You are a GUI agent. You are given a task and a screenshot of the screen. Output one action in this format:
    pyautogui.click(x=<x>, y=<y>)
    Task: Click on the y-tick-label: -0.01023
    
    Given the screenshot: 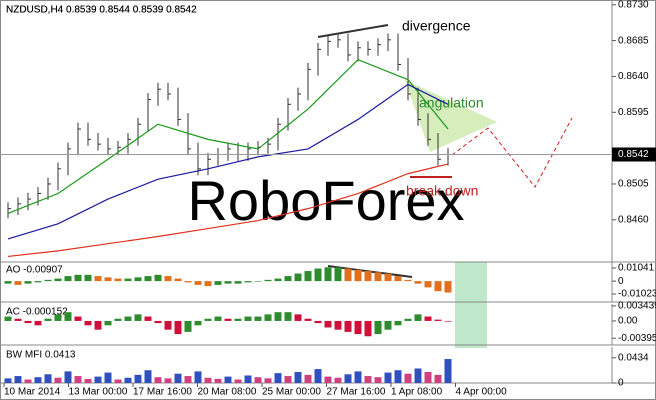 What is the action you would take?
    pyautogui.click(x=637, y=294)
    